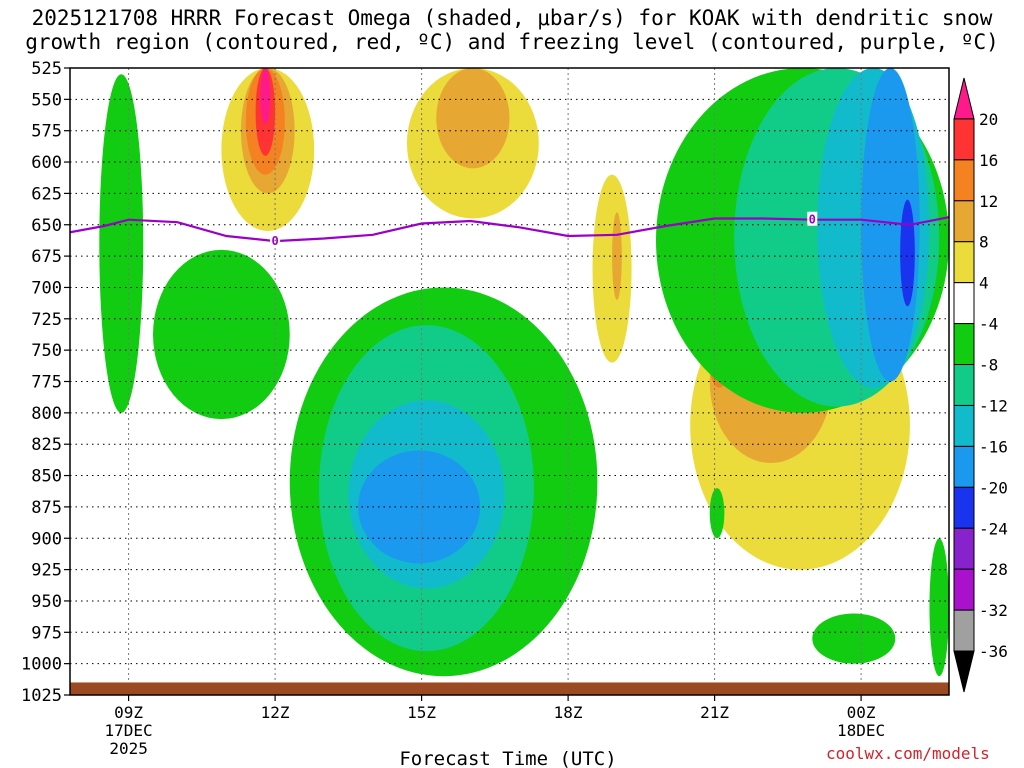 This screenshot has height=768, width=1024. What do you see at coordinates (46, 257) in the screenshot?
I see `y-tick-label-675: 675` at bounding box center [46, 257].